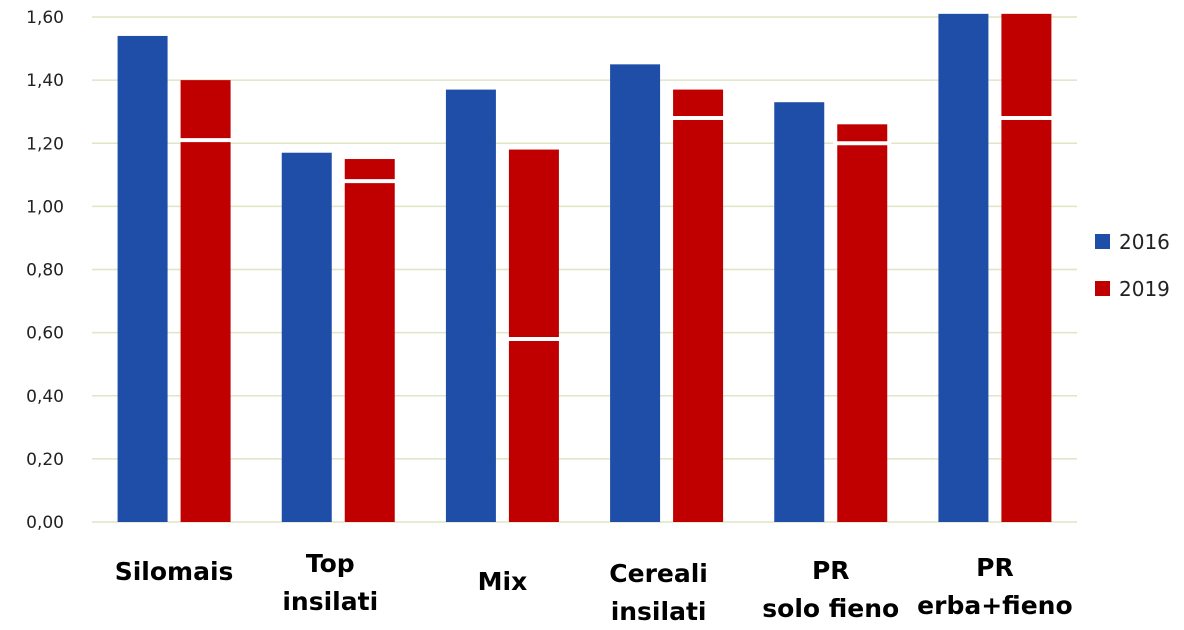  I want to click on legend-label-2019: 2019, so click(1144, 289).